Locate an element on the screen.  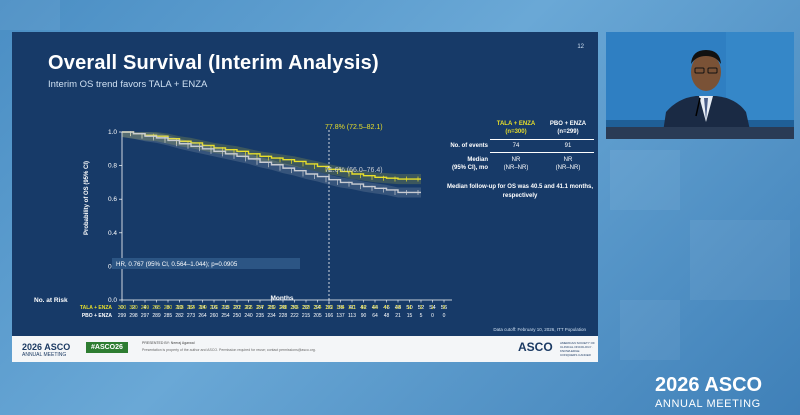
at-risk-value: 48 is located at coordinates (387, 316).